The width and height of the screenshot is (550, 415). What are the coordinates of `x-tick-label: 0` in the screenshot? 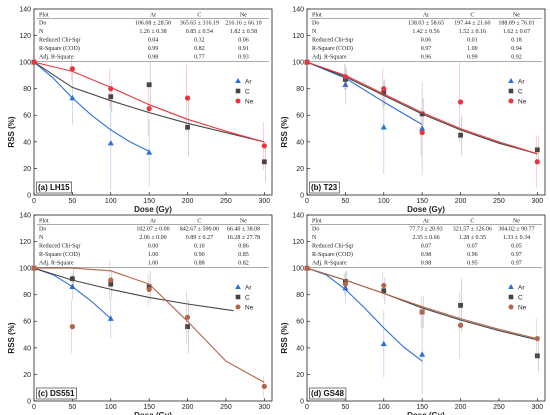 It's located at (34, 407).